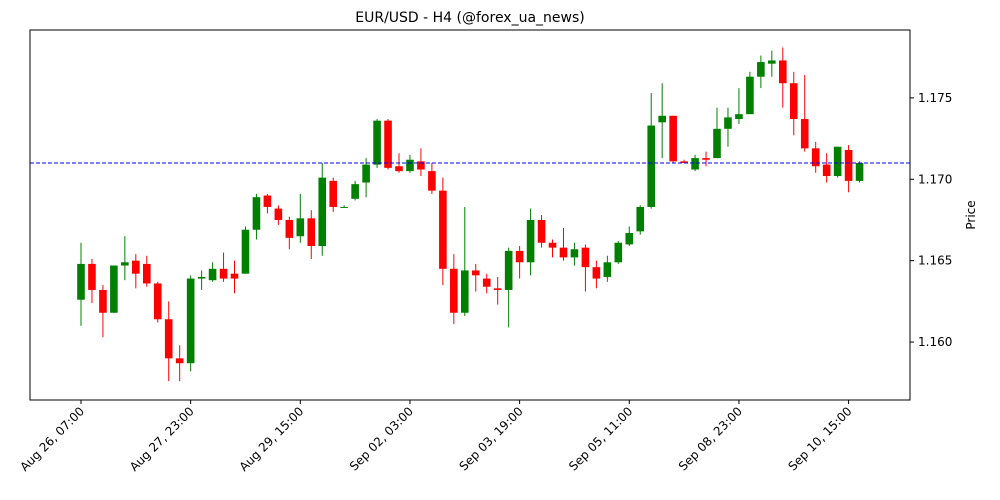 The width and height of the screenshot is (1000, 500). What do you see at coordinates (935, 342) in the screenshot?
I see `y-tick-label: 1.160` at bounding box center [935, 342].